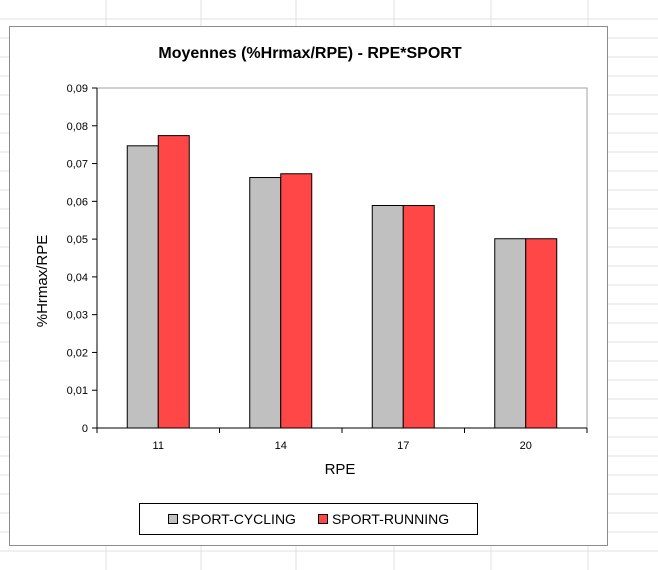 The width and height of the screenshot is (658, 570). Describe the element at coordinates (172, 519) in the screenshot. I see `legend-swatch-cycling` at that location.